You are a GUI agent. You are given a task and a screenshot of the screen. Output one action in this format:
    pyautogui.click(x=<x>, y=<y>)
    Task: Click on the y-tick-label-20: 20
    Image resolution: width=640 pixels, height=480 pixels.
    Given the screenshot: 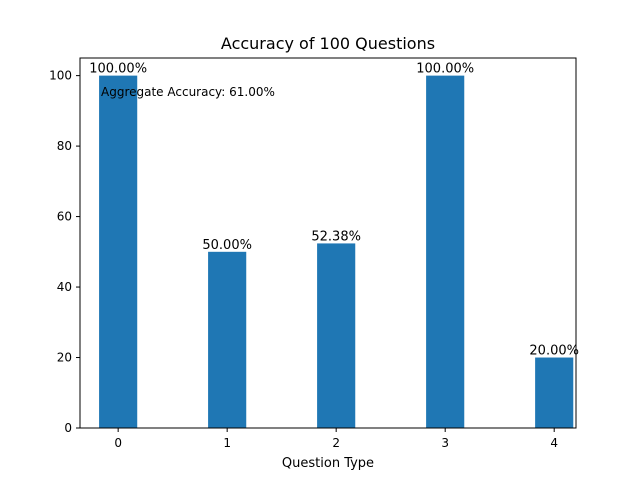 What is the action you would take?
    pyautogui.click(x=64, y=358)
    